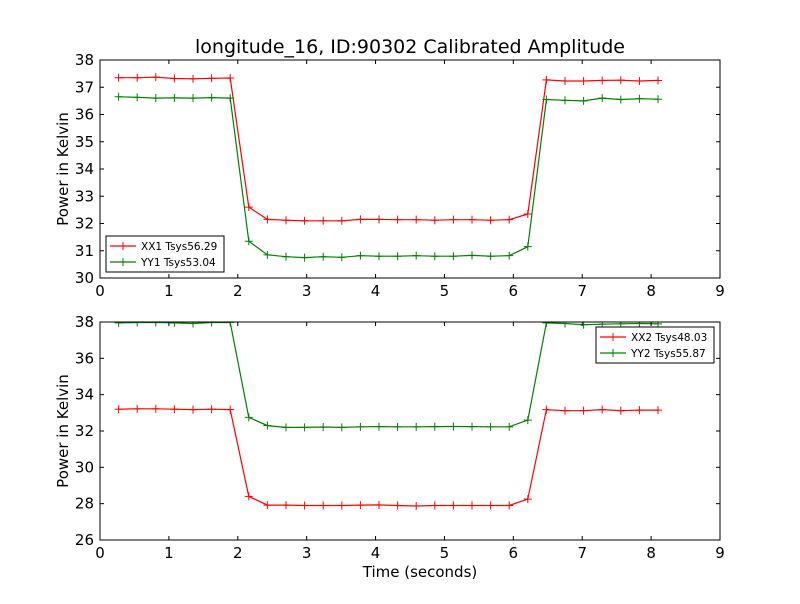 The image size is (800, 604). I want to click on x-tick-label: 3, so click(307, 291).